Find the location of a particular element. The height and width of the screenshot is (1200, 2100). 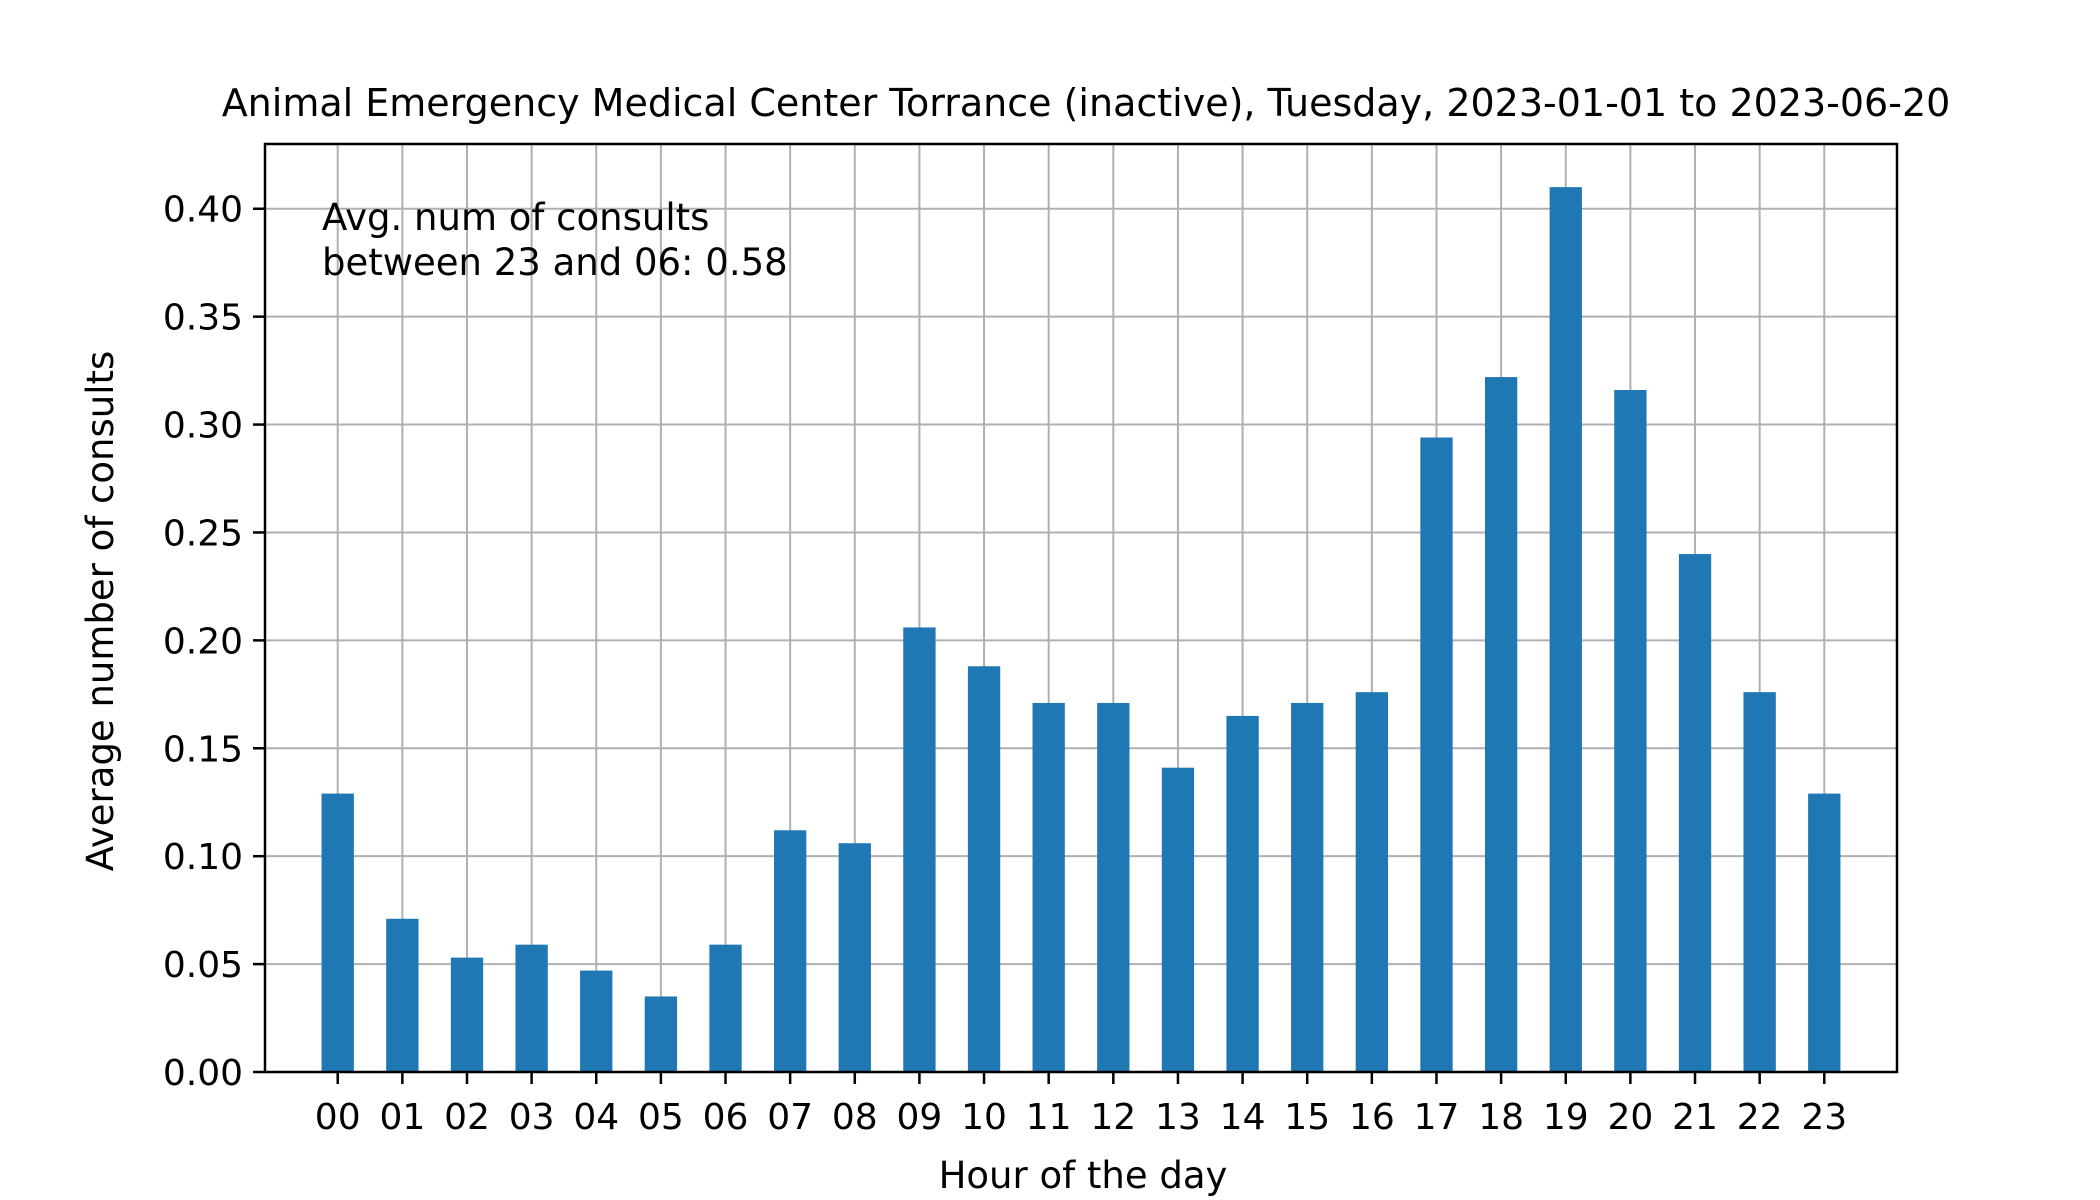

y-tick-label: 0.25 is located at coordinates (203, 533).